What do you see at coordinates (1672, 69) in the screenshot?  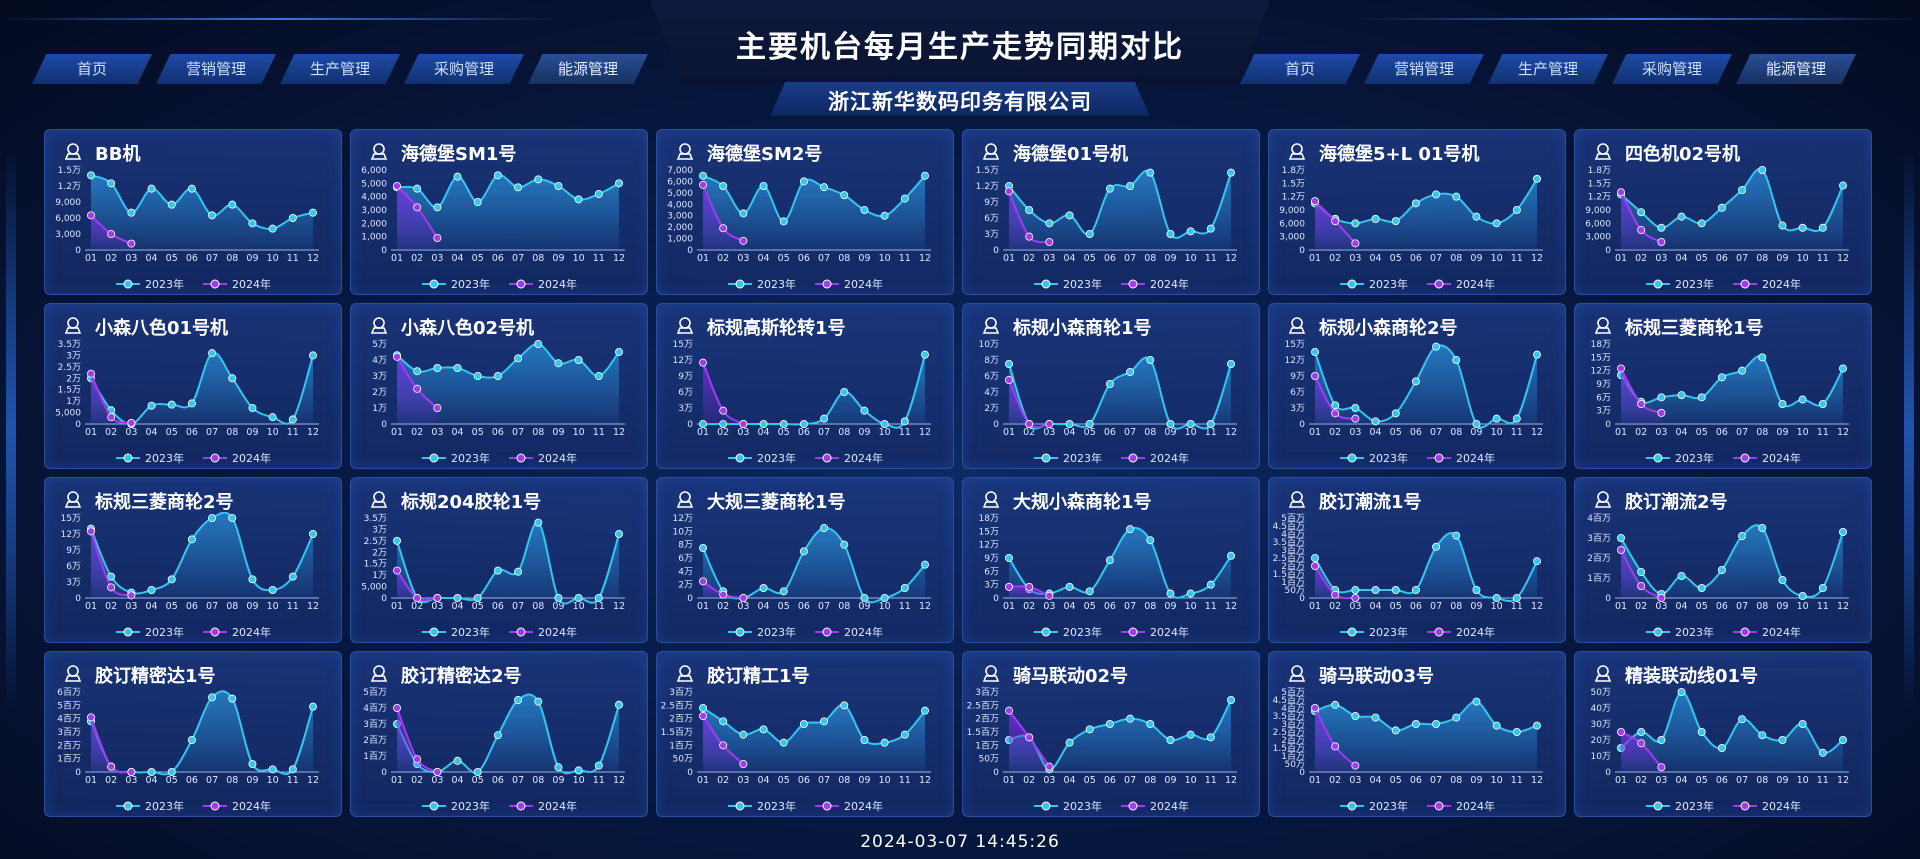 I see `nav-purchase-right: 采购管理` at bounding box center [1672, 69].